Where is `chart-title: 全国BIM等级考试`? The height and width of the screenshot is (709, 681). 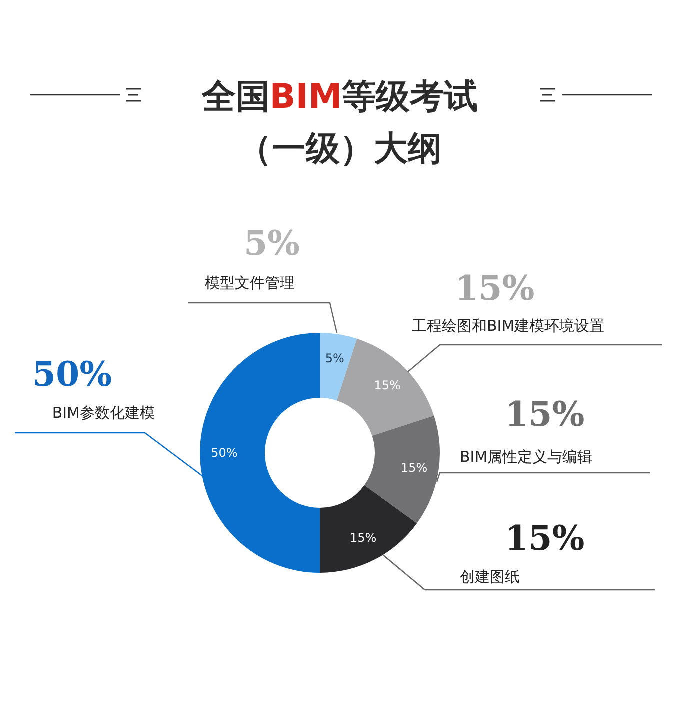 chart-title: 全国BIM等级考试 is located at coordinates (339, 97).